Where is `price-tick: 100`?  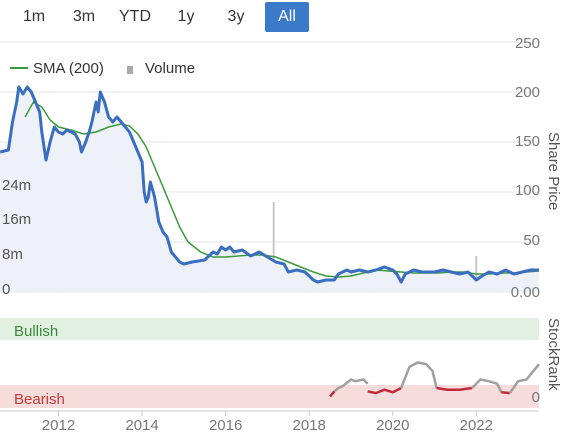 price-tick: 100 is located at coordinates (527, 190).